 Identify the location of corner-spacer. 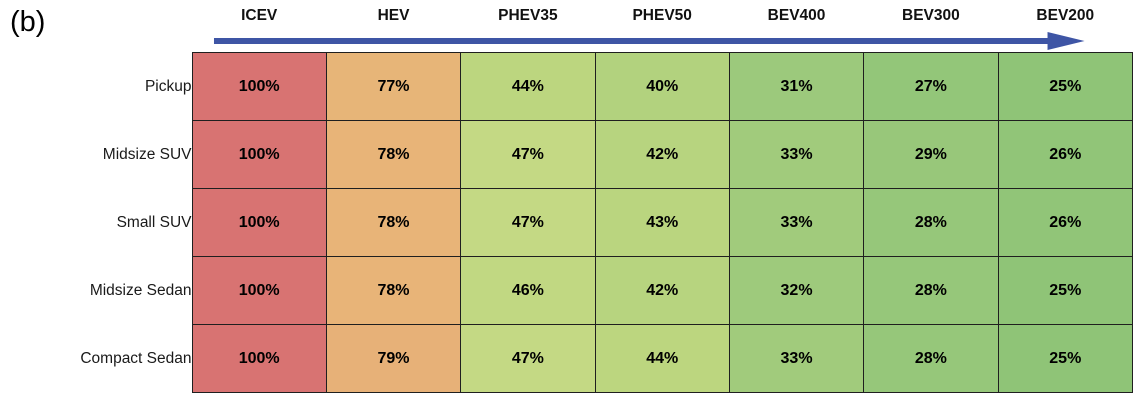
(96, 16).